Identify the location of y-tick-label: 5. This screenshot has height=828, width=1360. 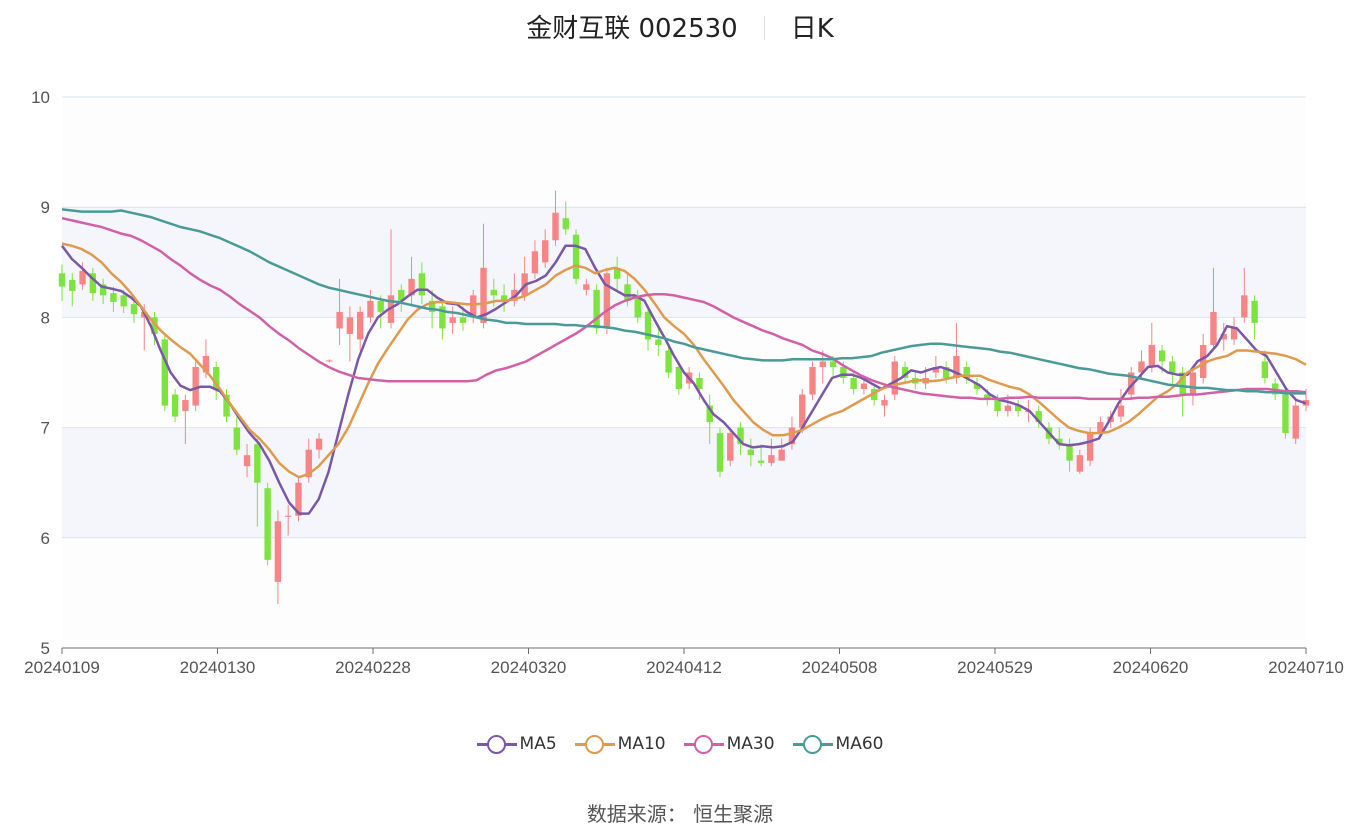
(45, 648).